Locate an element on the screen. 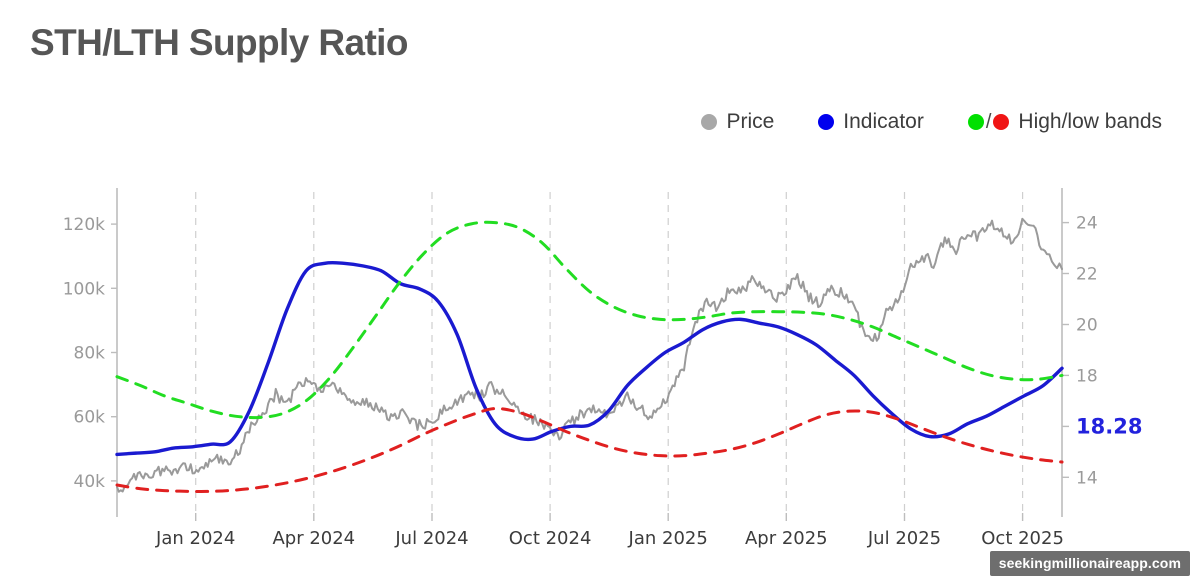 The height and width of the screenshot is (584, 1200). y-tick-label-right: 18 is located at coordinates (1087, 376).